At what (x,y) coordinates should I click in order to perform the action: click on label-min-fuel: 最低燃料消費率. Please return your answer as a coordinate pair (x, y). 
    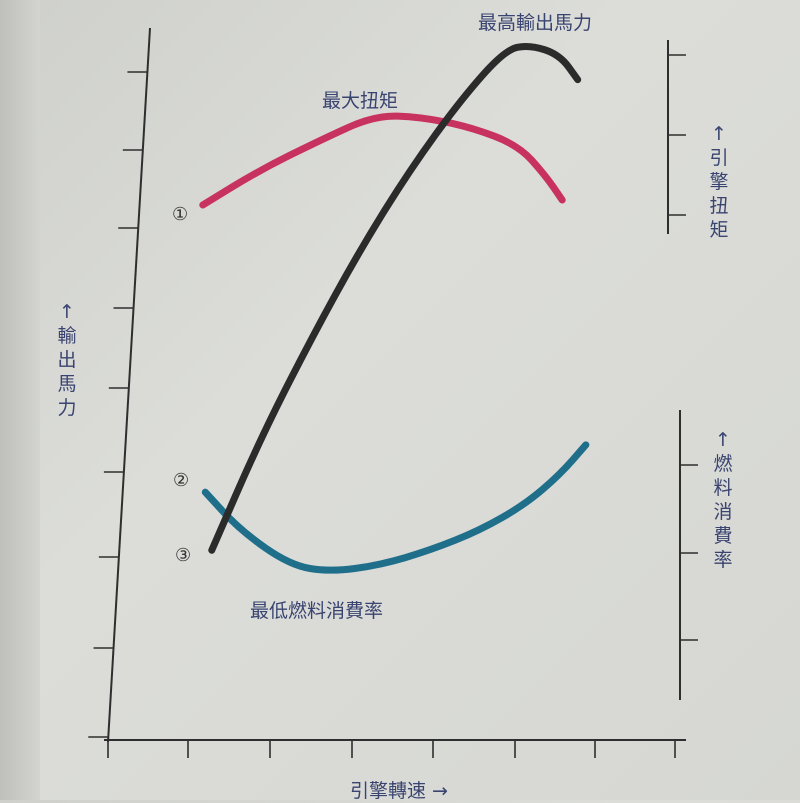
    Looking at the image, I should click on (317, 611).